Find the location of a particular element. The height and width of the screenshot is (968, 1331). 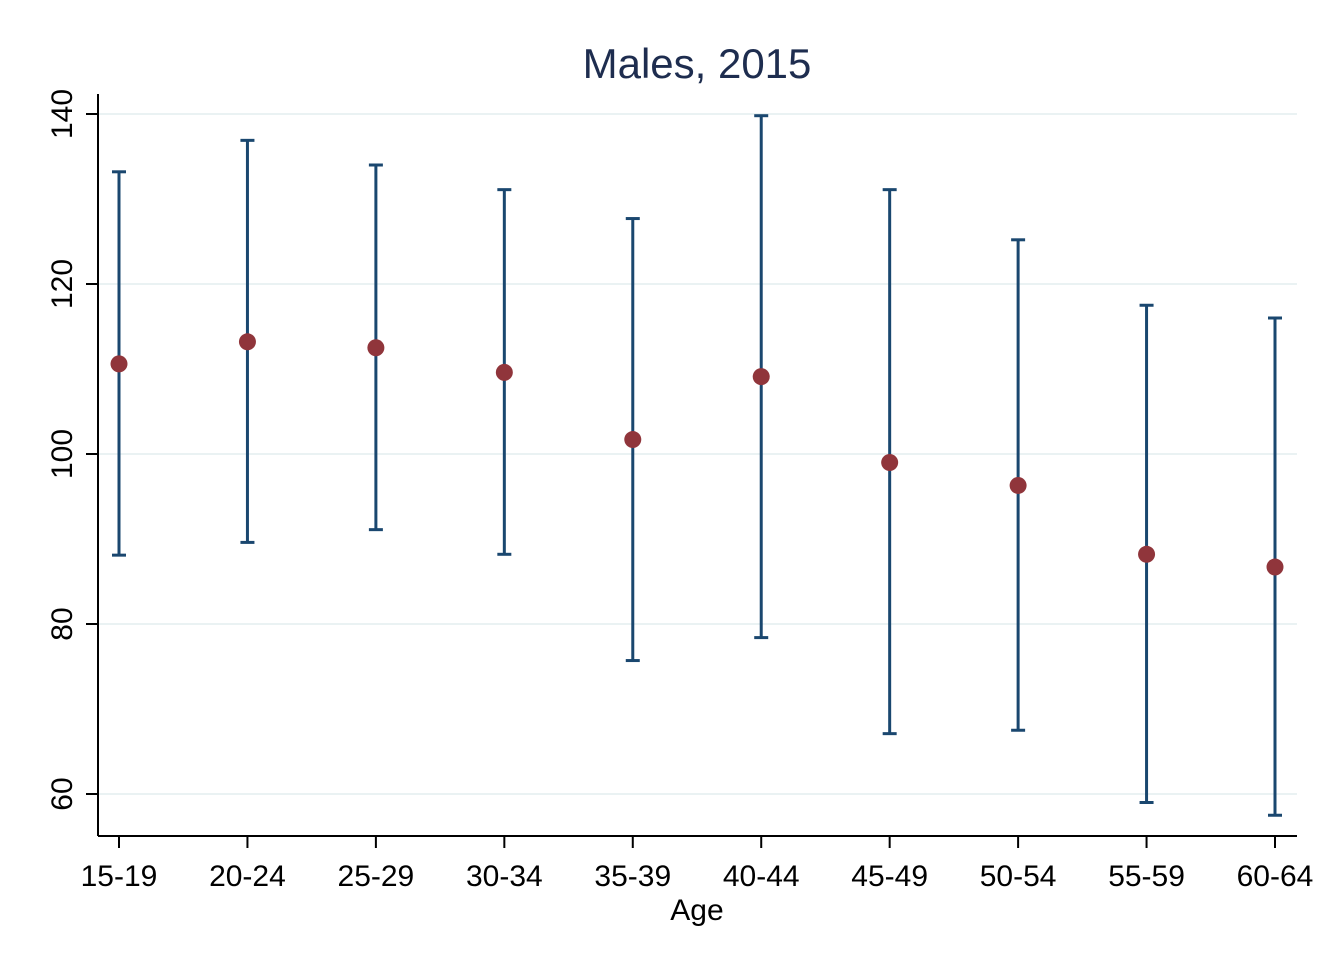

x-tick-label: 20-24 is located at coordinates (247, 876).